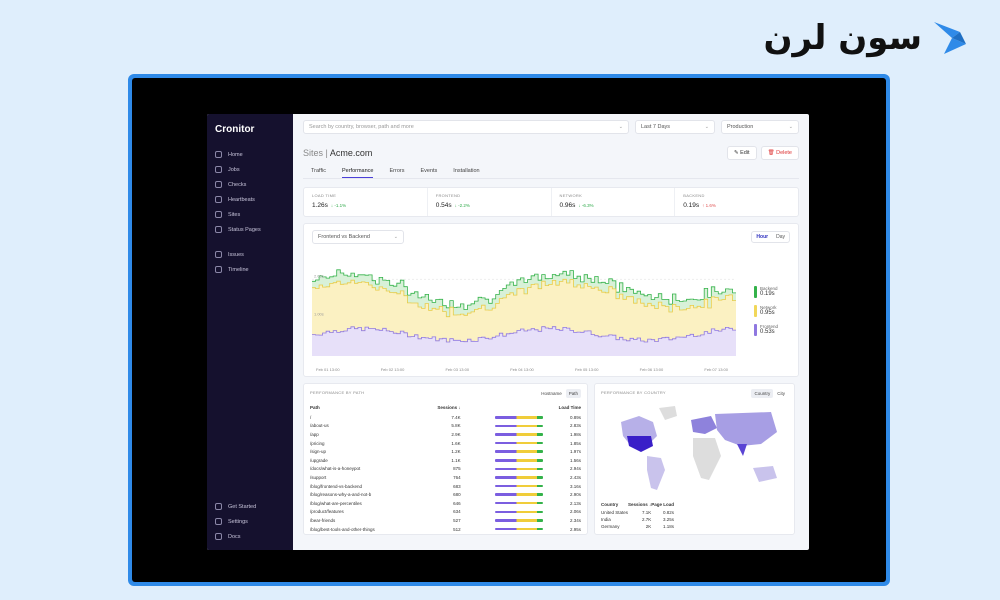  Describe the element at coordinates (235, 154) in the screenshot. I see `sidebar-item-label: Home` at that location.